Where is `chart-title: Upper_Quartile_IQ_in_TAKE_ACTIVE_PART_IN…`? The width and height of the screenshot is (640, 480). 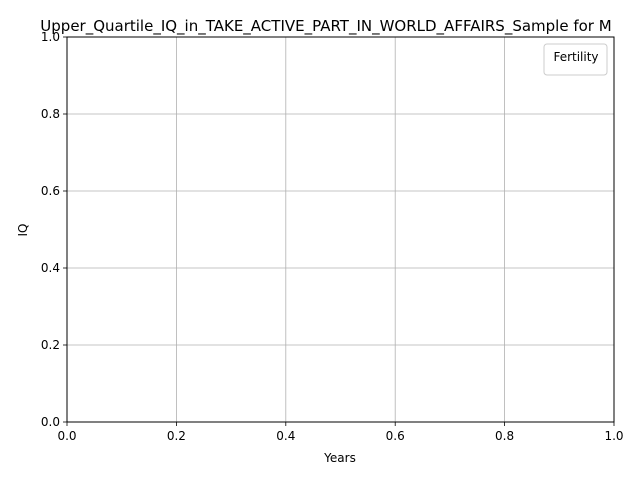 chart-title: Upper_Quartile_IQ_in_TAKE_ACTIVE_PART_IN… is located at coordinates (325, 26).